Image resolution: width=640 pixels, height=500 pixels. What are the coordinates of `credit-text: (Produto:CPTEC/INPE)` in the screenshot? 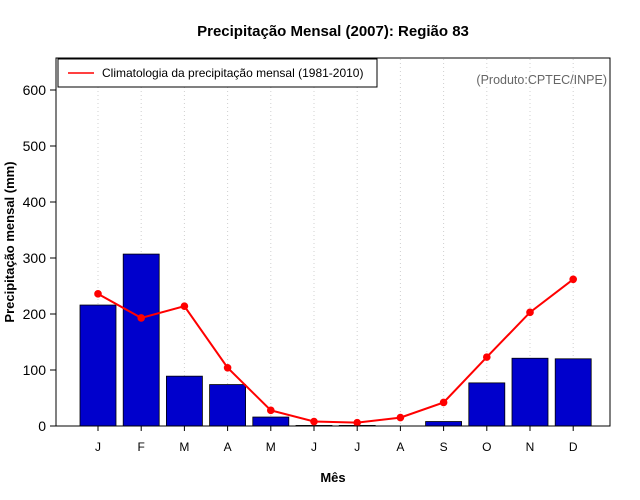 It's located at (541, 80).